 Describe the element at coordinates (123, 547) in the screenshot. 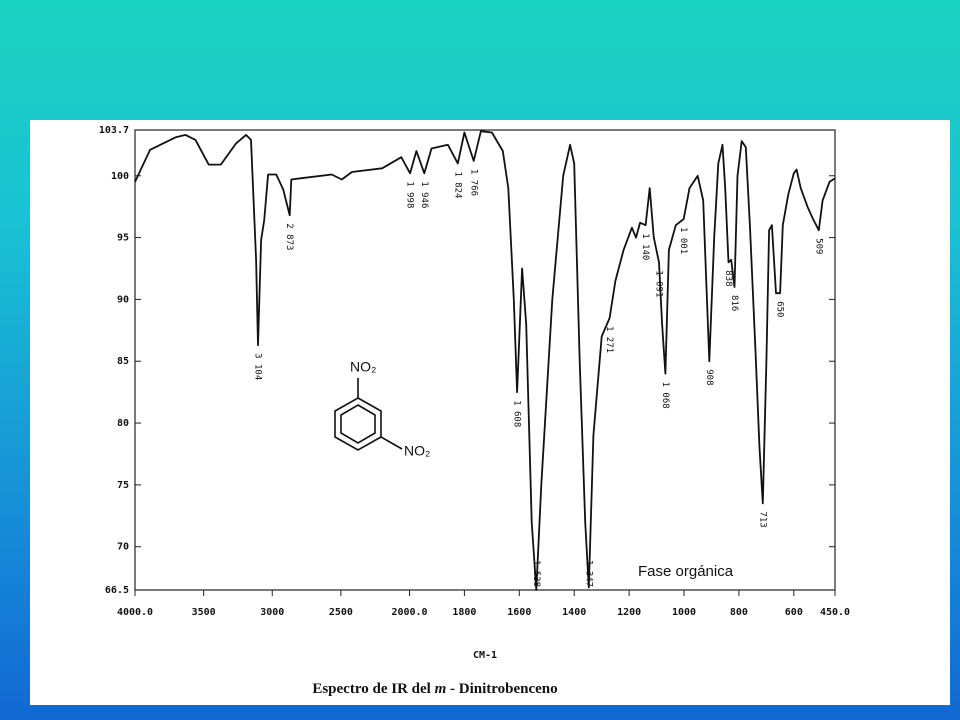

I see `y-tick-label: 70` at that location.